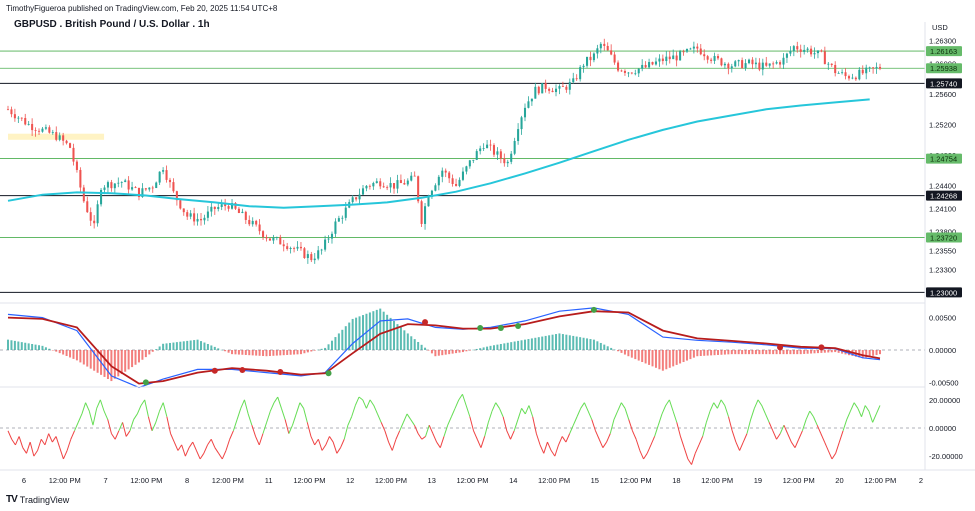  Describe the element at coordinates (942, 41) in the screenshot. I see `price-tick-label: 1.26300` at that location.